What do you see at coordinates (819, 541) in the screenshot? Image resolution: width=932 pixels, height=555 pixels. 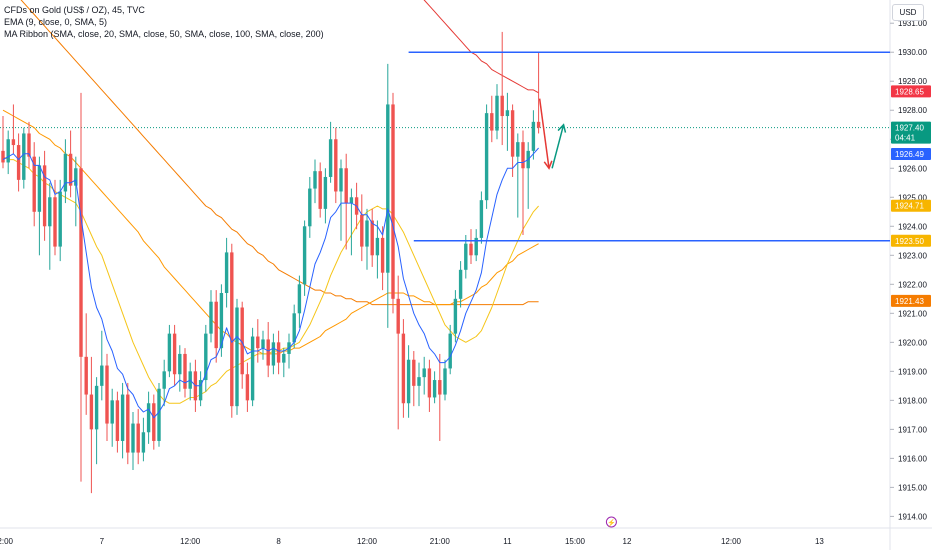 I see `x-tick-label: 13` at bounding box center [819, 541].